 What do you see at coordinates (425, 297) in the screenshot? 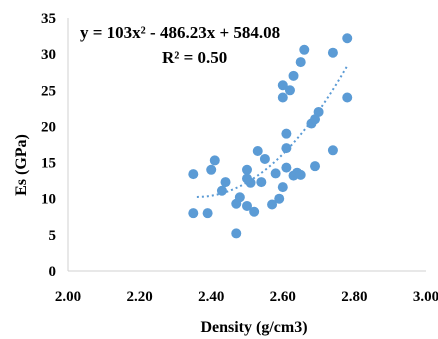
I see `x-tick-label: 3.00` at bounding box center [425, 297].